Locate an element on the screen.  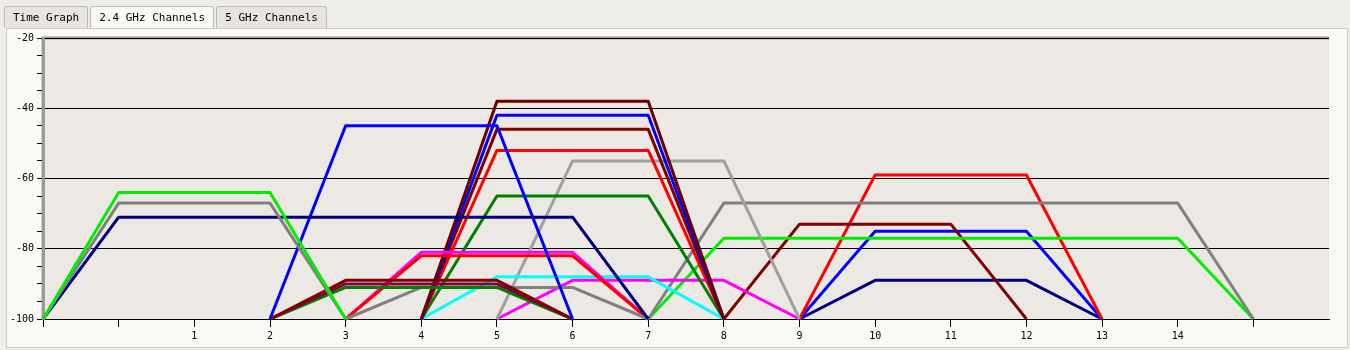
x-tick-label: 14 is located at coordinates (1177, 335).